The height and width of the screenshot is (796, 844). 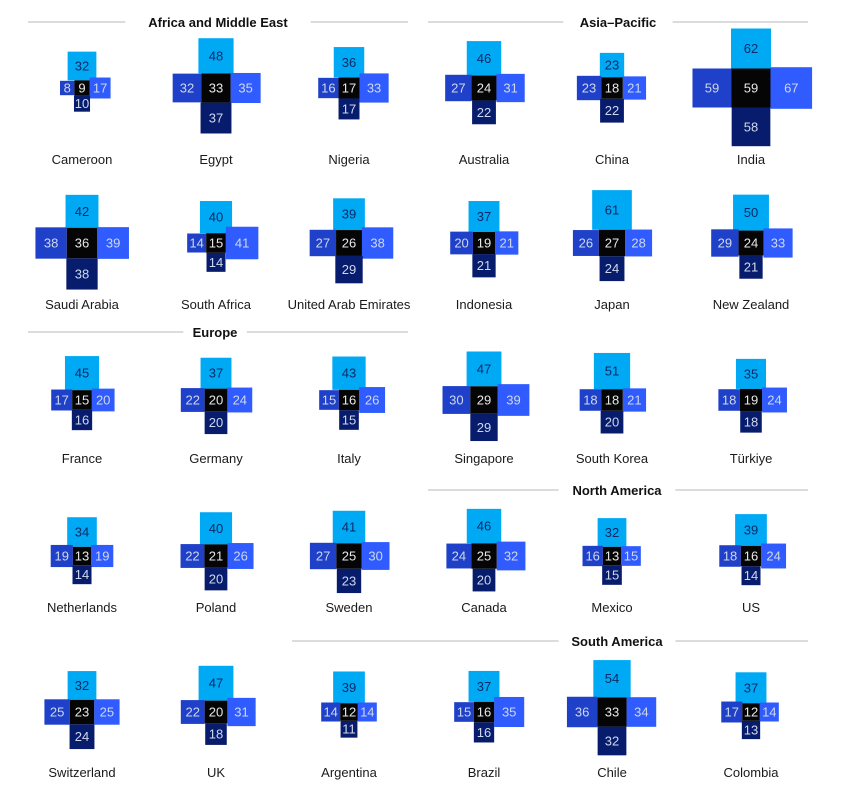 What do you see at coordinates (216, 556) in the screenshot?
I see `center-value-label: 21` at bounding box center [216, 556].